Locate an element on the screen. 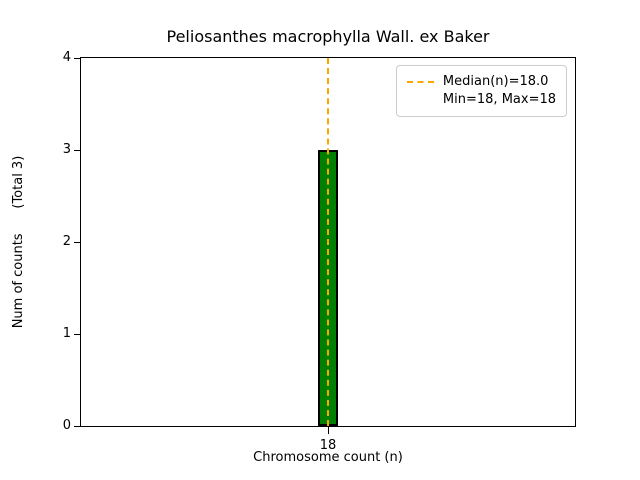 The width and height of the screenshot is (640, 480). y-axis-label: Num of counts (Total 3) is located at coordinates (18, 242).